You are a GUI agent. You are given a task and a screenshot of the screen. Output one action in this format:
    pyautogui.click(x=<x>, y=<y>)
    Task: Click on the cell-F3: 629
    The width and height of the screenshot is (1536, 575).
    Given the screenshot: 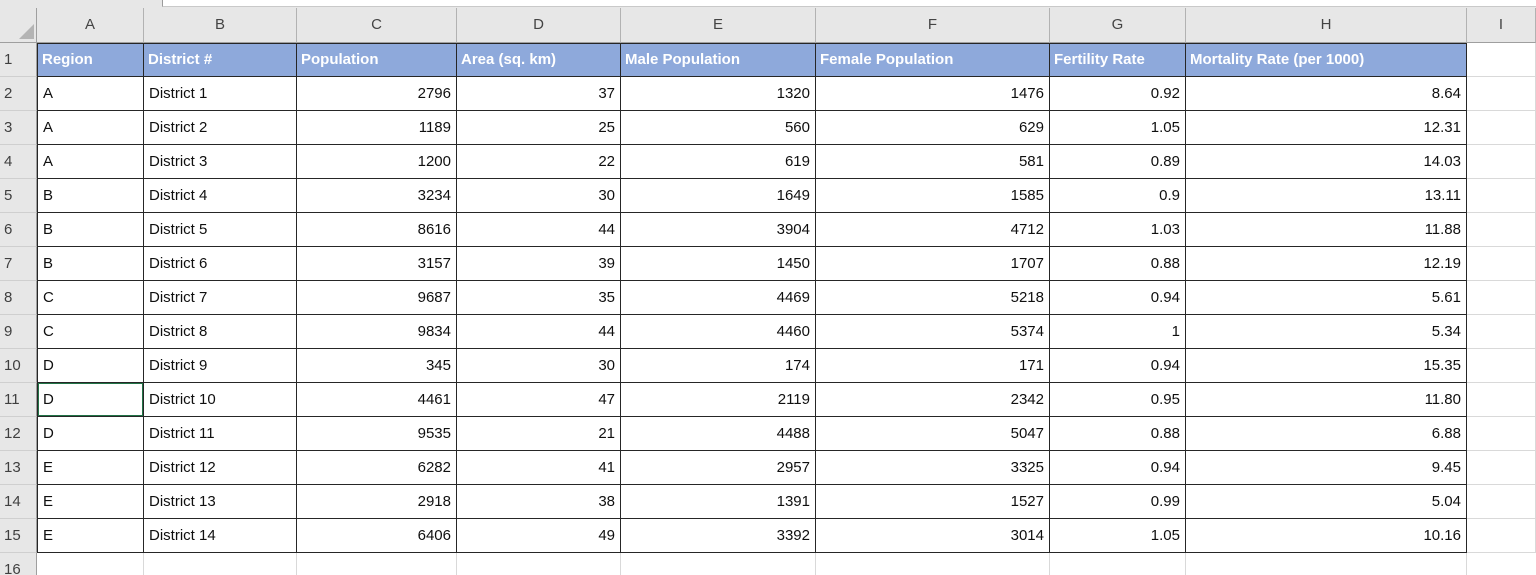 What is the action you would take?
    pyautogui.click(x=933, y=128)
    